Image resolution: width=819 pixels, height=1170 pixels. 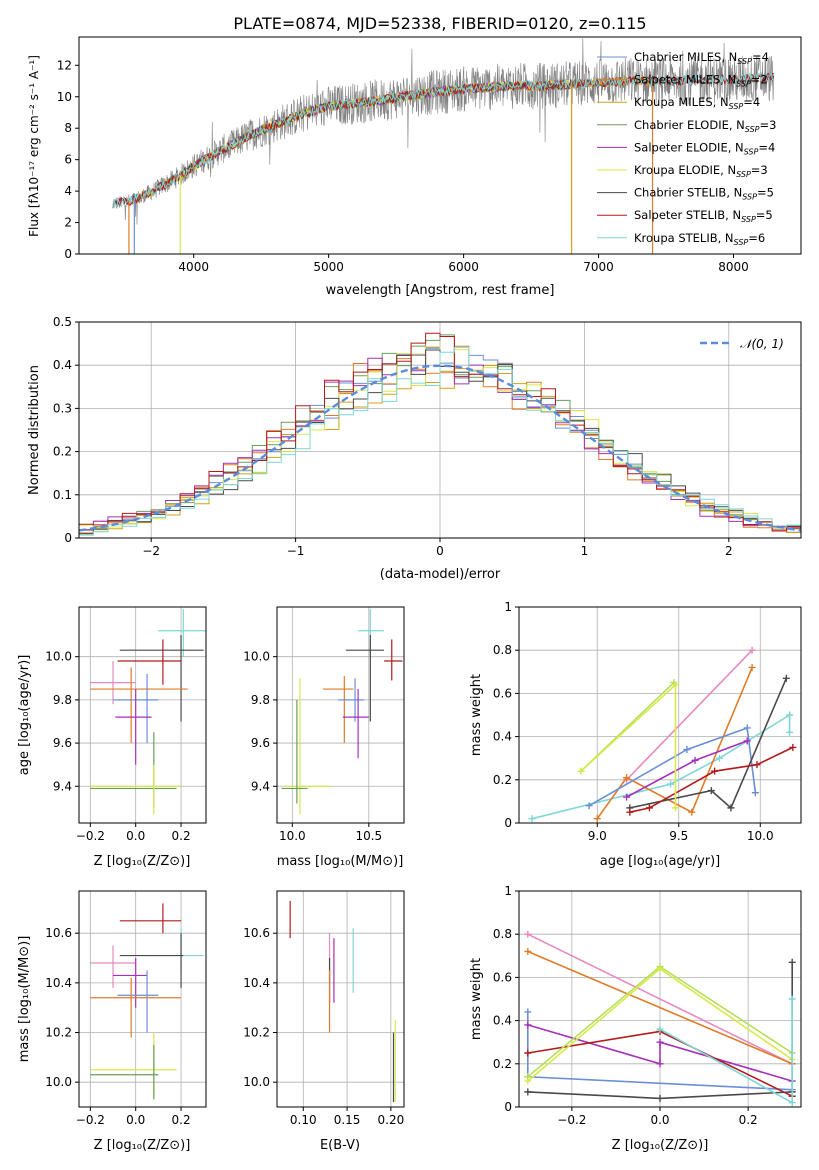 I want to click on z-age-ylabel: age [log₁₀(age/yr)], so click(x=24, y=715).